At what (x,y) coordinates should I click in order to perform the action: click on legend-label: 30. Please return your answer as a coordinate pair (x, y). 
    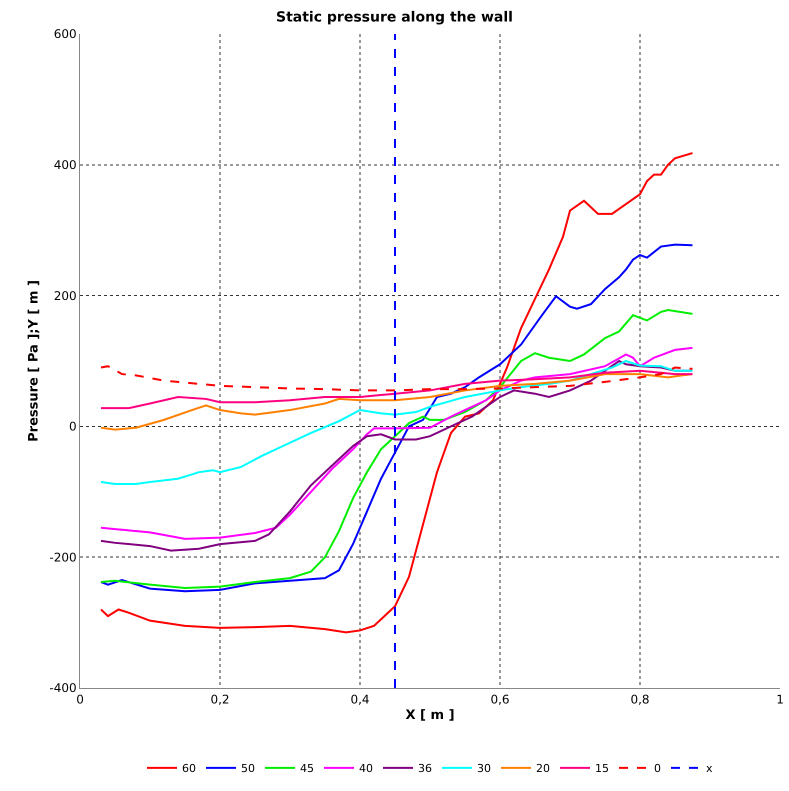
    Looking at the image, I should click on (484, 769).